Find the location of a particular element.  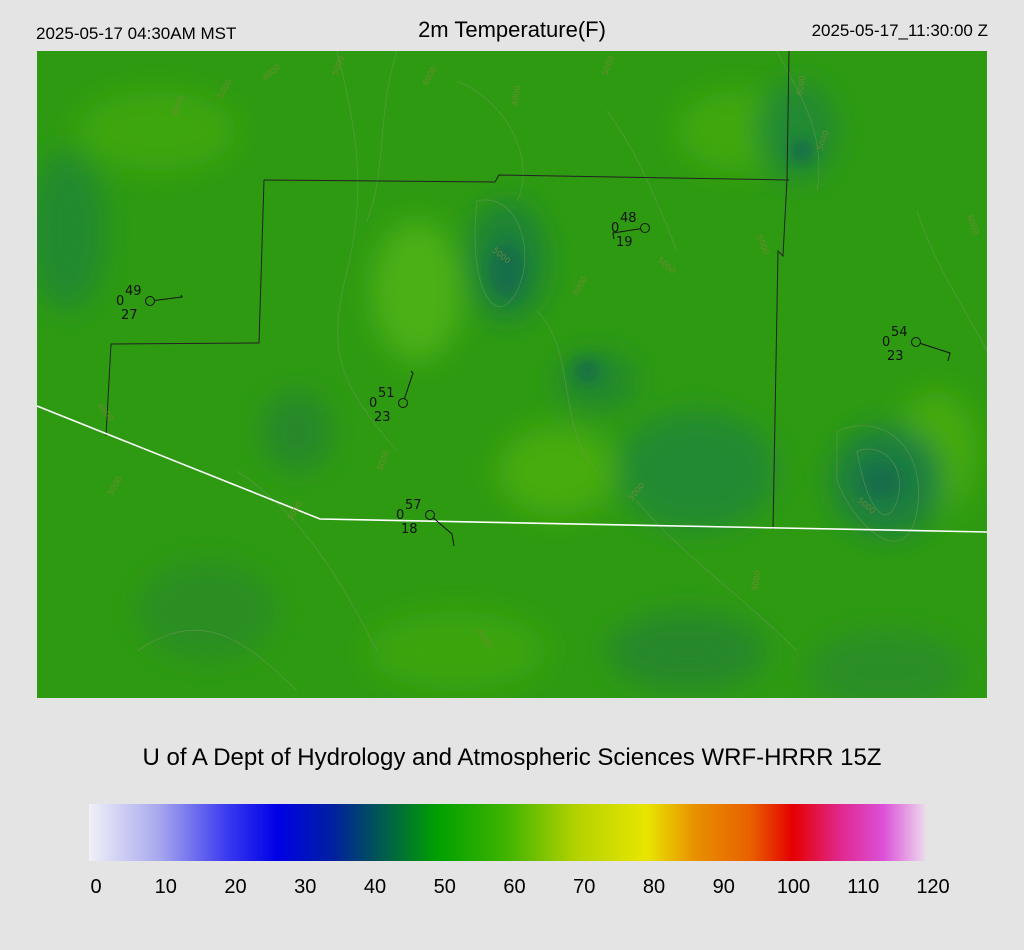

station-temperature: 57 is located at coordinates (413, 505).